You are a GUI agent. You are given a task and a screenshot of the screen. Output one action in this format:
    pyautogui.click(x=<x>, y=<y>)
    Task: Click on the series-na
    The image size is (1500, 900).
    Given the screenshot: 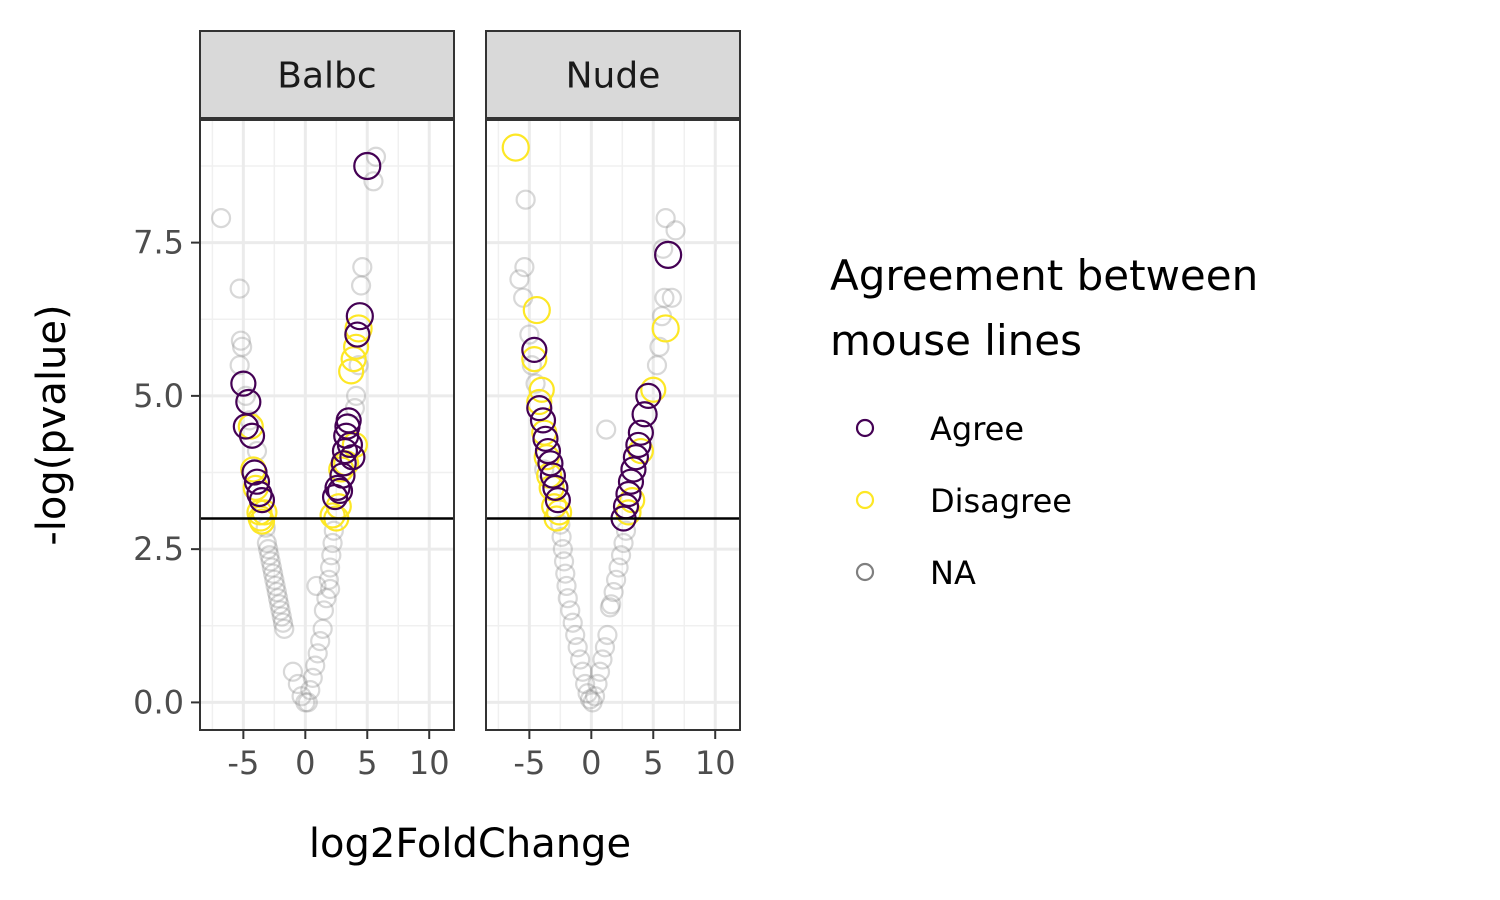 What is the action you would take?
    pyautogui.click(x=597, y=451)
    